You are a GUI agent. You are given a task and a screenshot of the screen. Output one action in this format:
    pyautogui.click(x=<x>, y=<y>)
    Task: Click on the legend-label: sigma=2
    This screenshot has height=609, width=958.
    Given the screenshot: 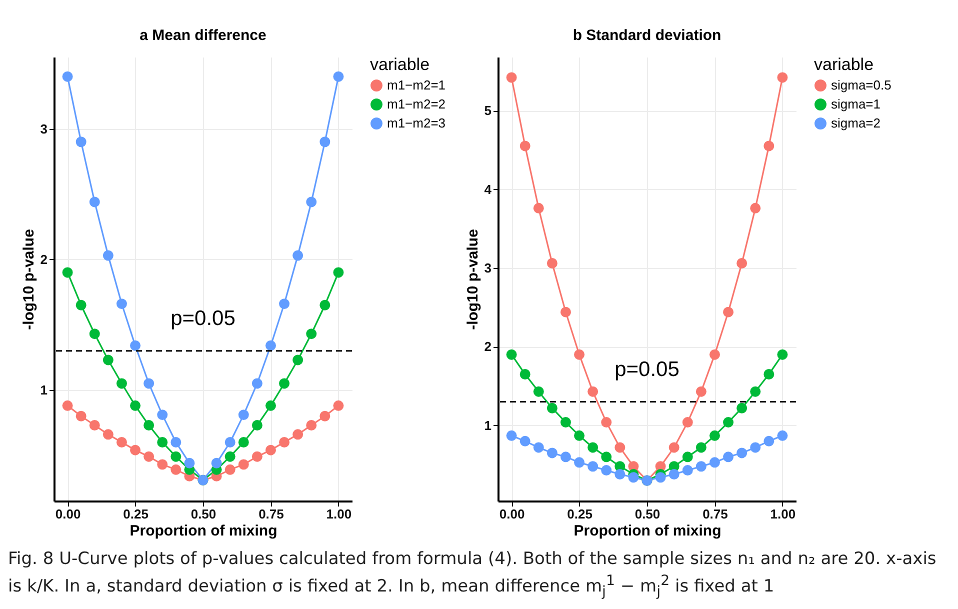 What is the action you would take?
    pyautogui.click(x=855, y=123)
    